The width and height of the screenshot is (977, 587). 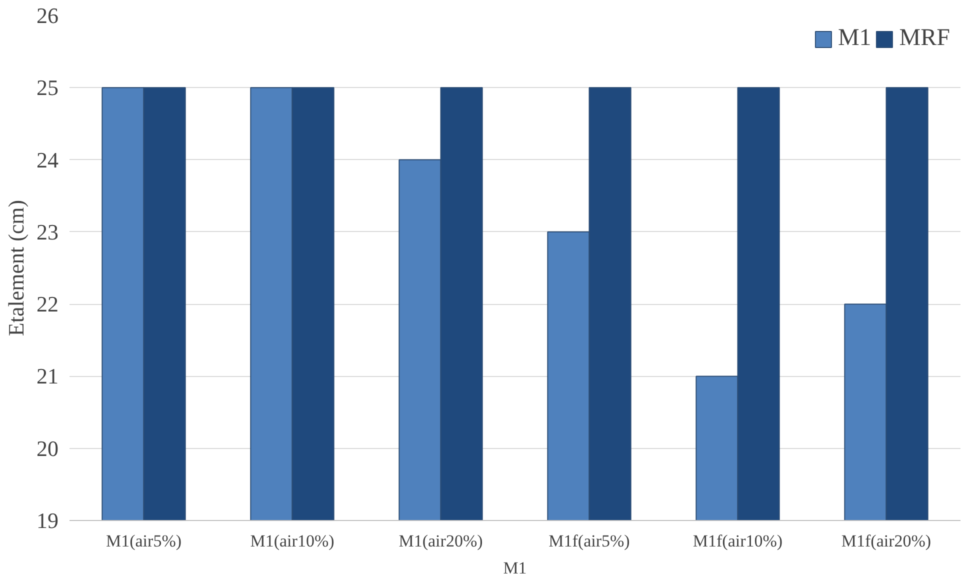 What do you see at coordinates (924, 38) in the screenshot?
I see `legend-label: MRF` at bounding box center [924, 38].